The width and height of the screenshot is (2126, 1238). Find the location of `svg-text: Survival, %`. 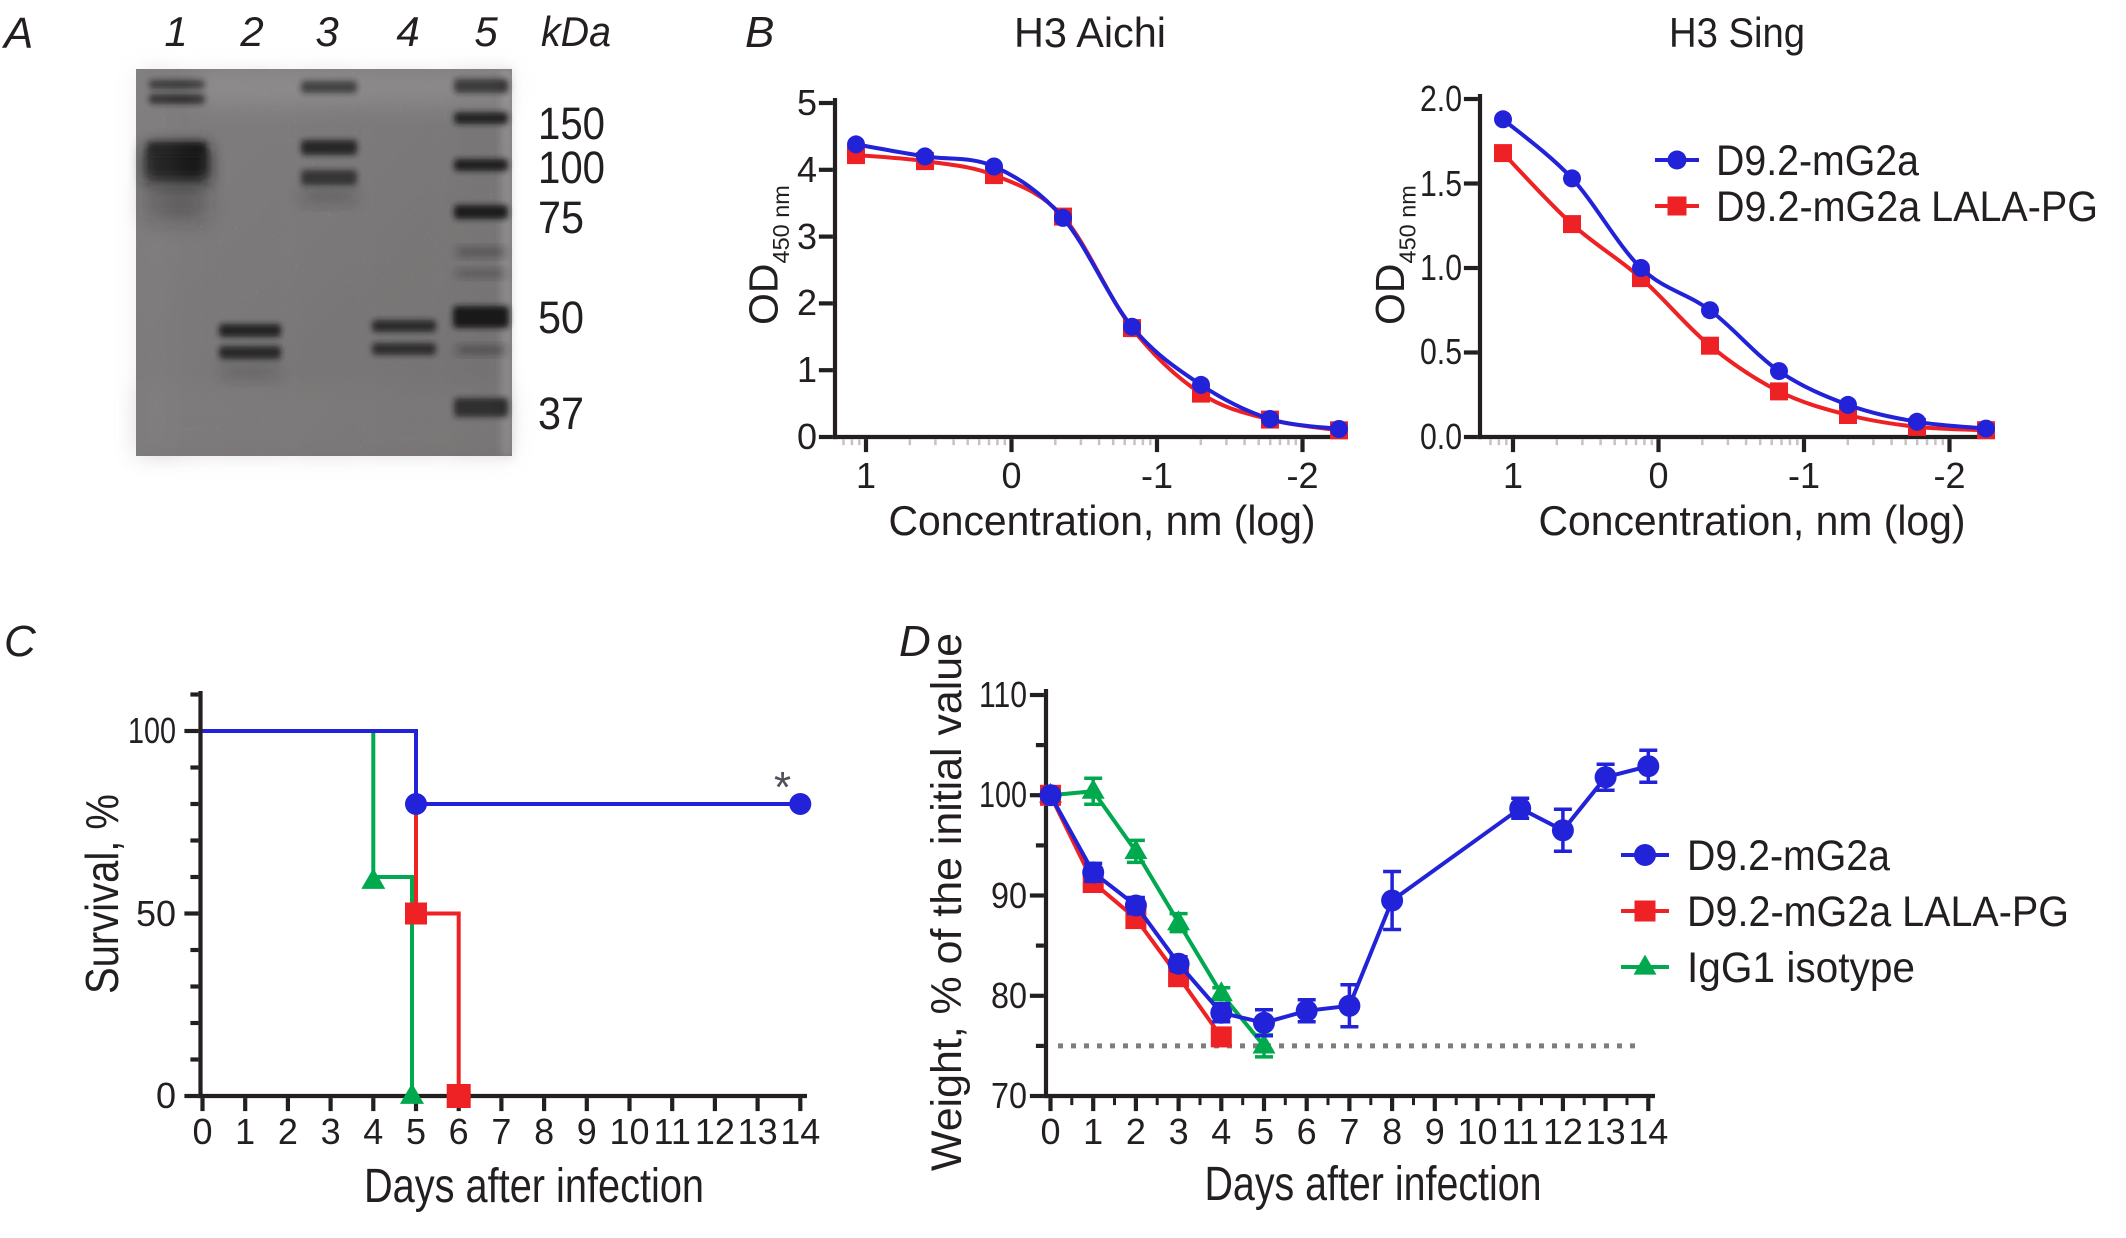

svg-text: Survival, % is located at coordinates (102, 894).